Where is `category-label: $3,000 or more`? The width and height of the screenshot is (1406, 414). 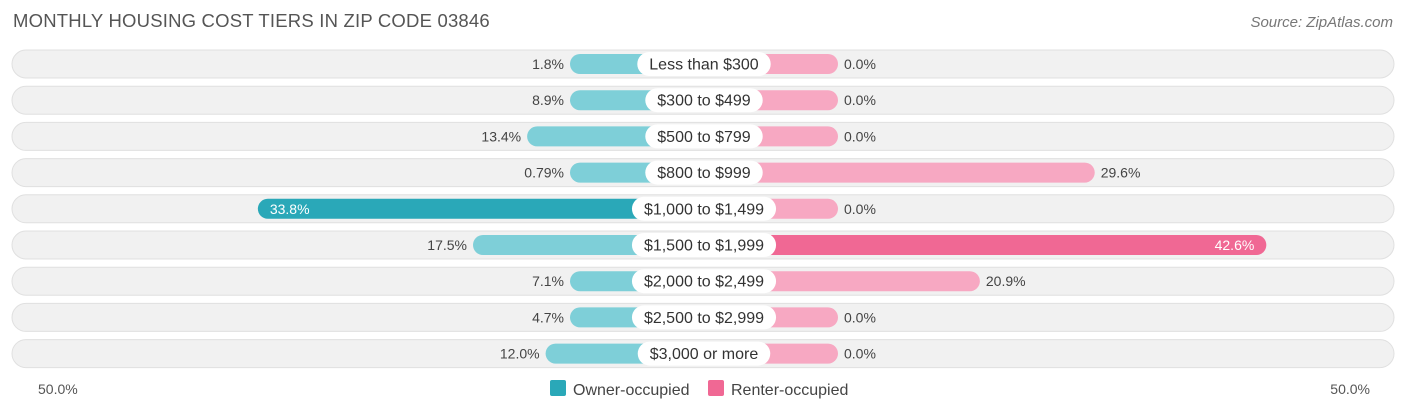 category-label: $3,000 or more is located at coordinates (704, 354).